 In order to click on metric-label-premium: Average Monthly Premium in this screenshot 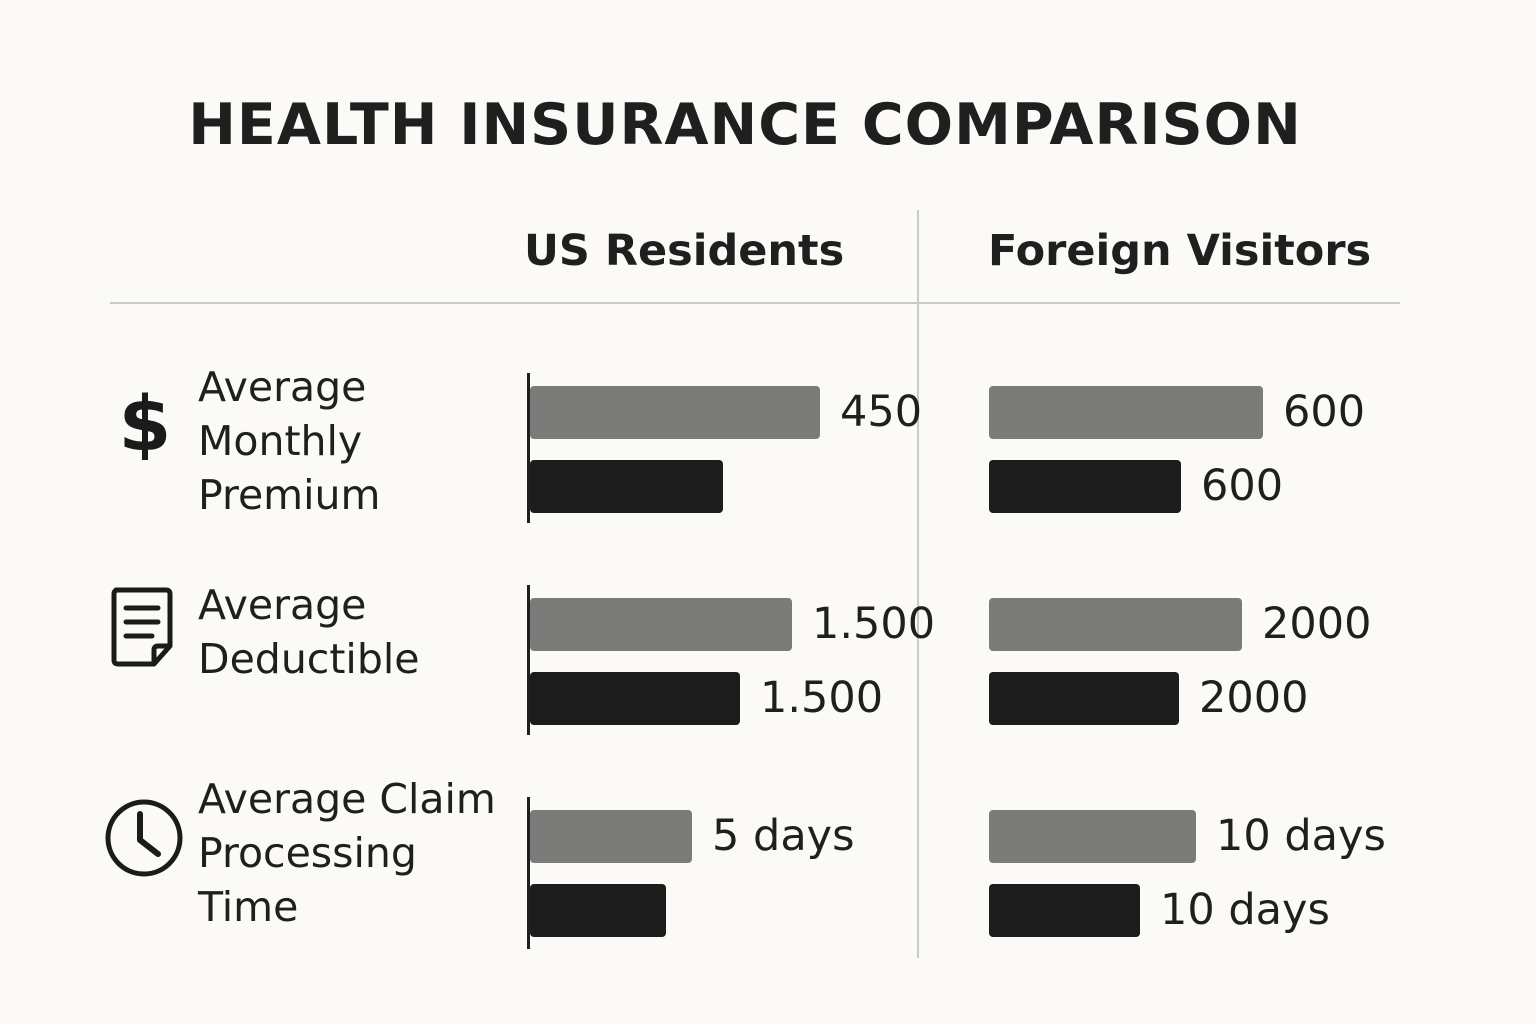, I will do `click(289, 441)`.